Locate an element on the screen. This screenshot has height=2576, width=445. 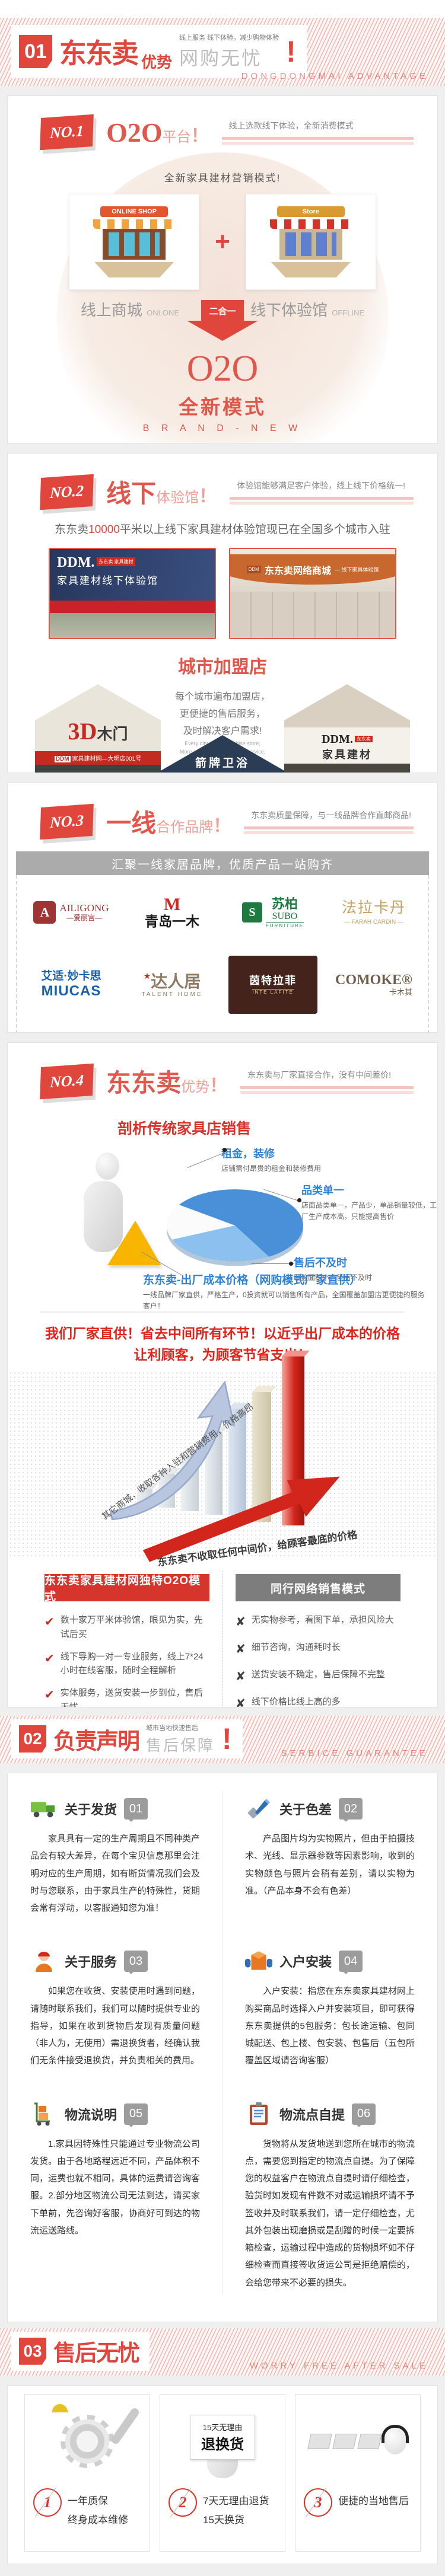
banner-02-english: SERBICE GUARANTEE is located at coordinates (354, 1753).